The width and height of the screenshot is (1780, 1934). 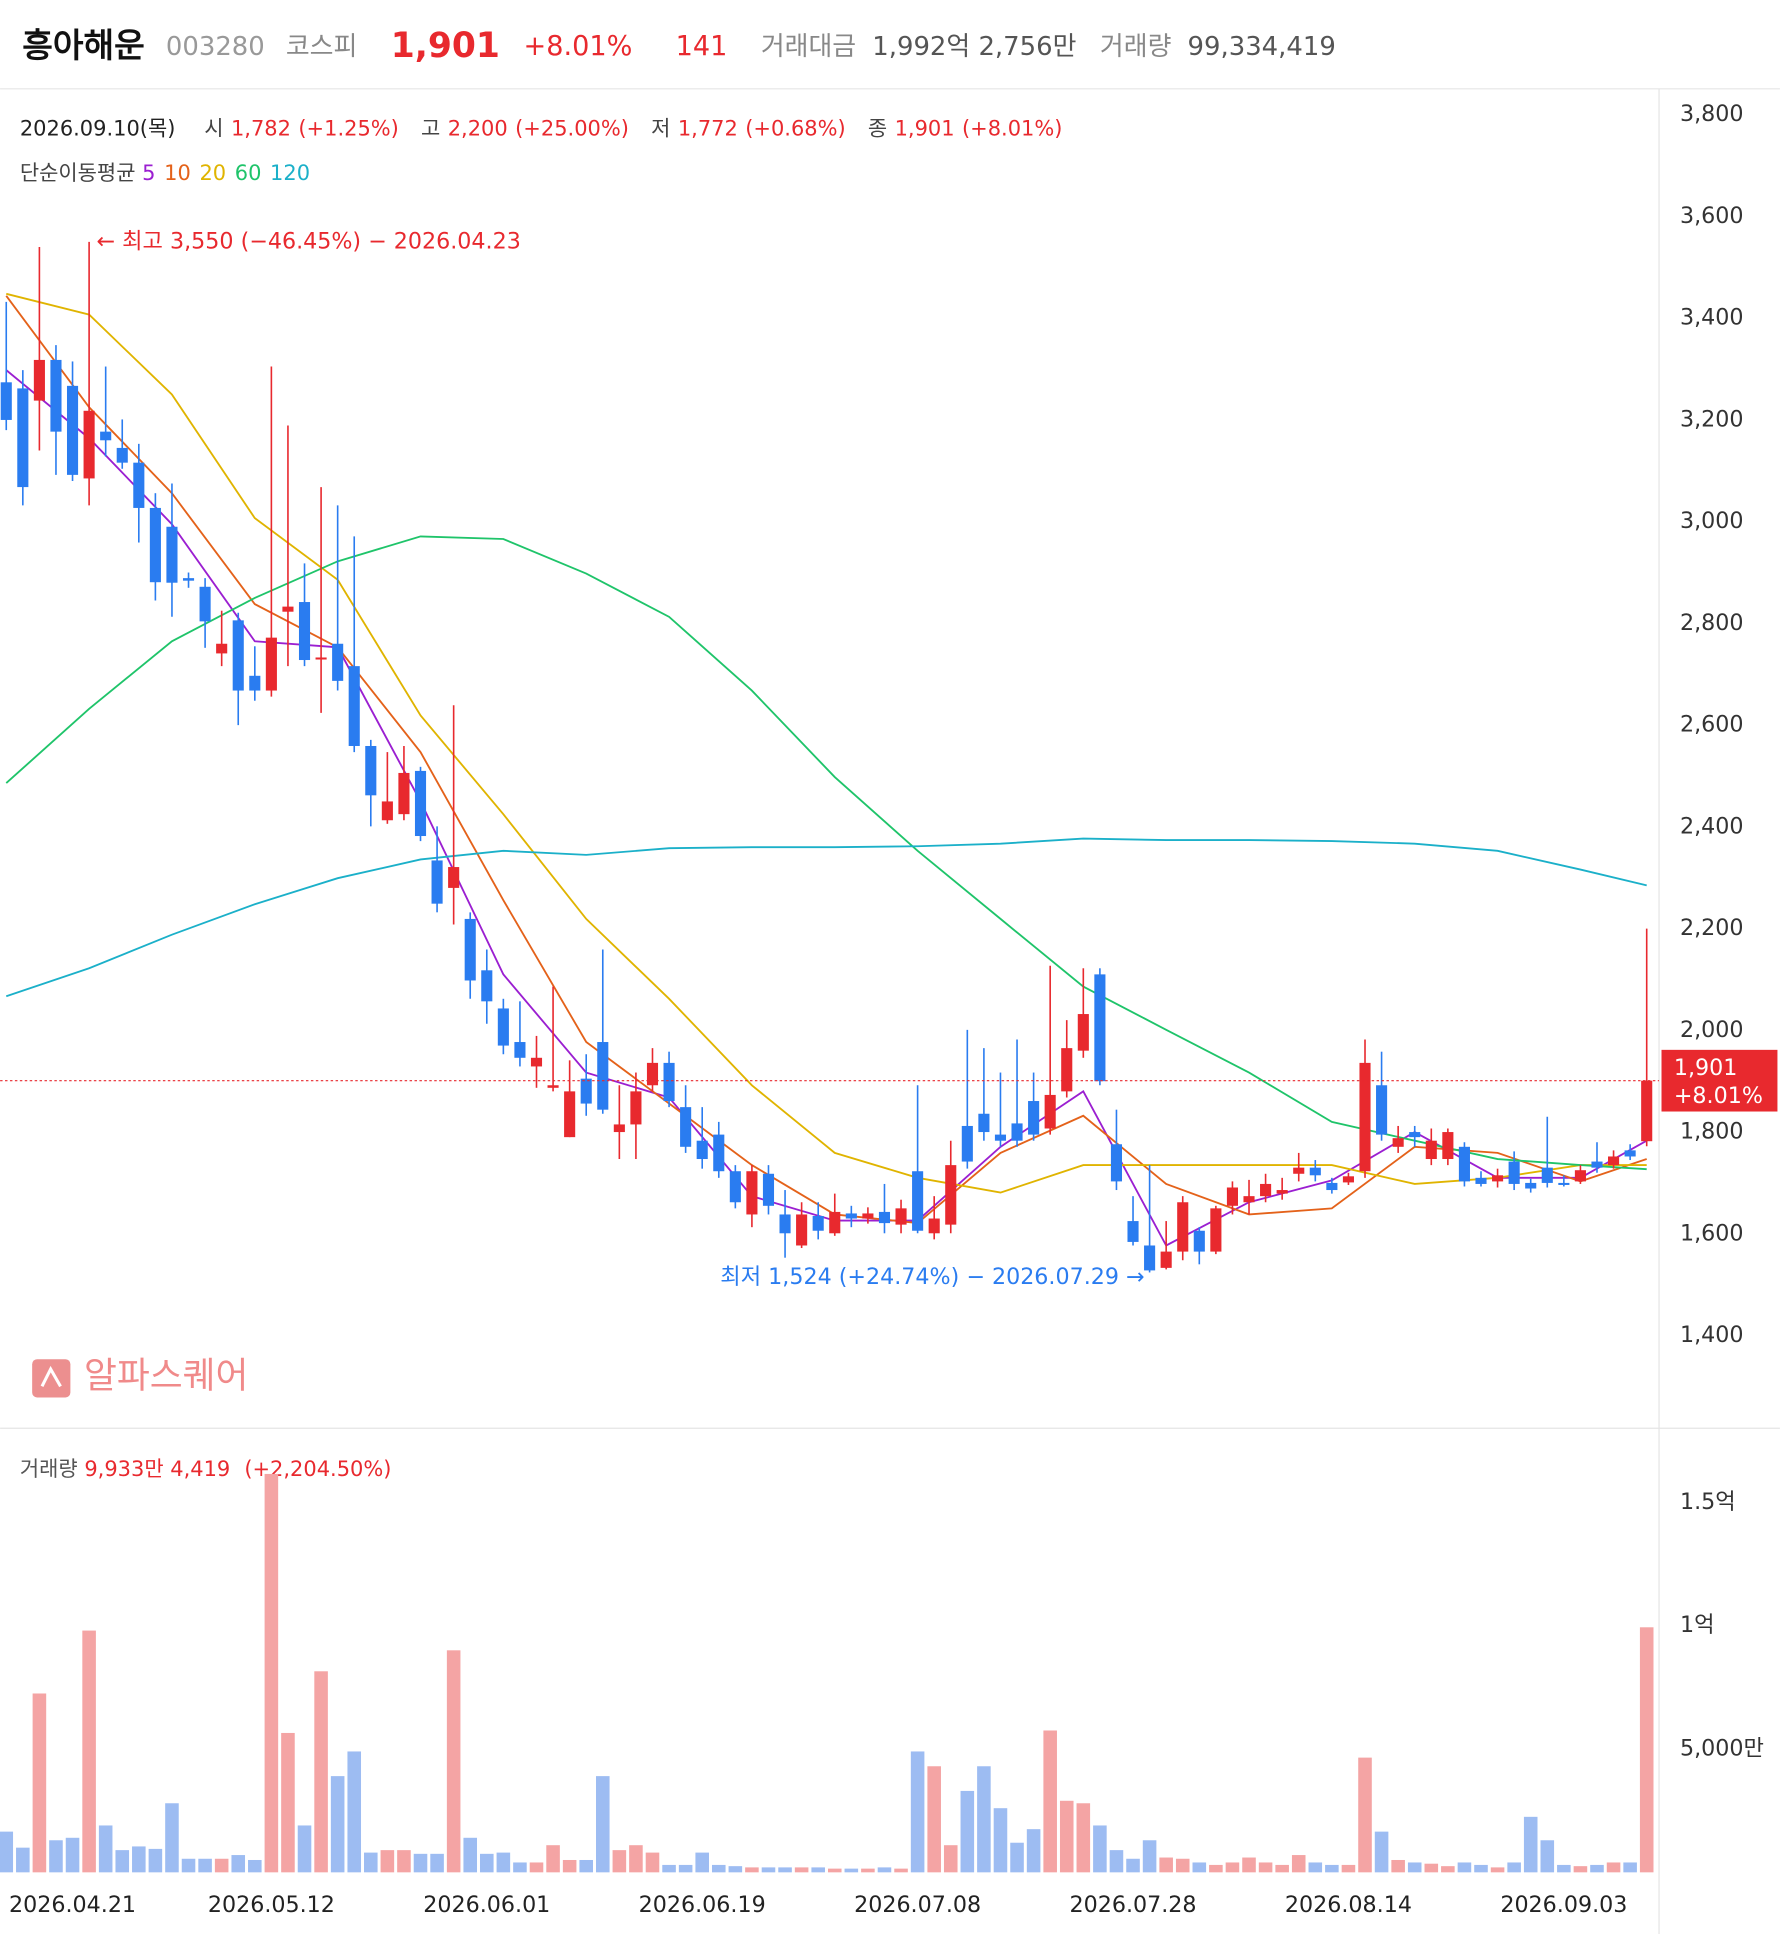 What do you see at coordinates (49, 1469) in the screenshot?
I see `volume-title: 거래량` at bounding box center [49, 1469].